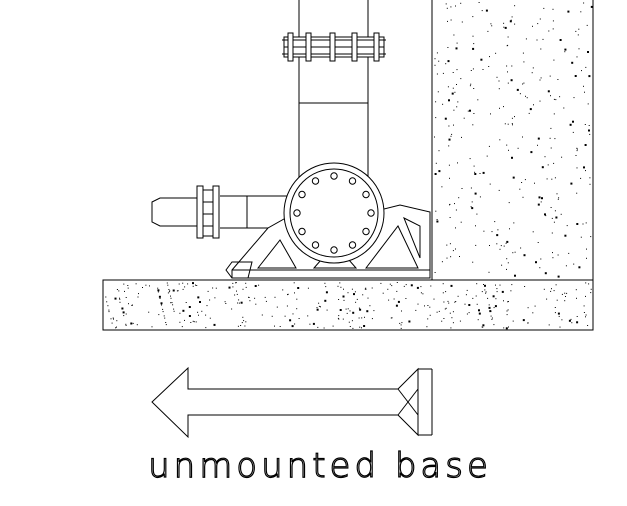  Describe the element at coordinates (319, 465) in the screenshot. I see `caption-label: unmounted base` at that location.